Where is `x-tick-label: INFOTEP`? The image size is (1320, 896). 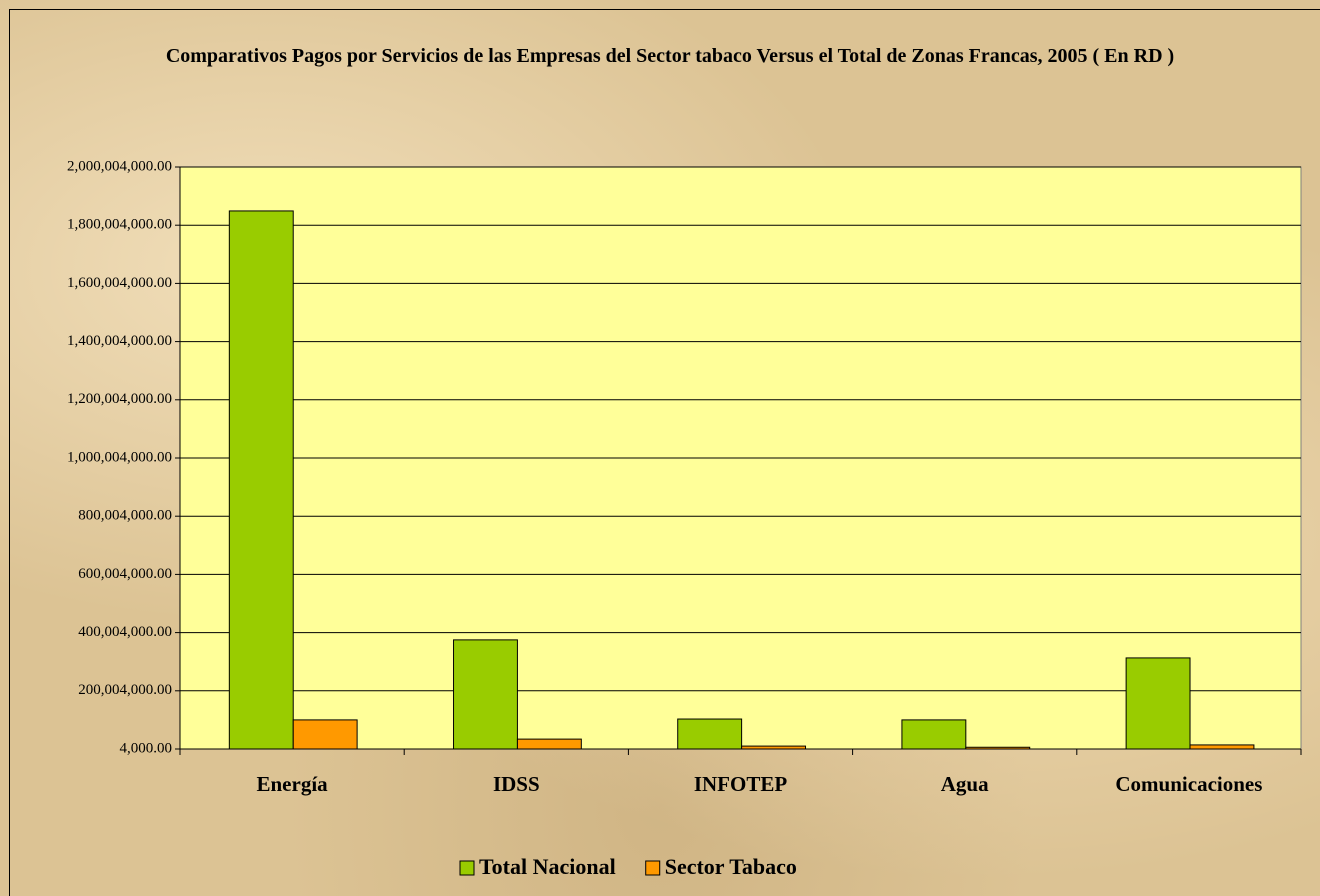 x-tick-label: INFOTEP is located at coordinates (741, 784).